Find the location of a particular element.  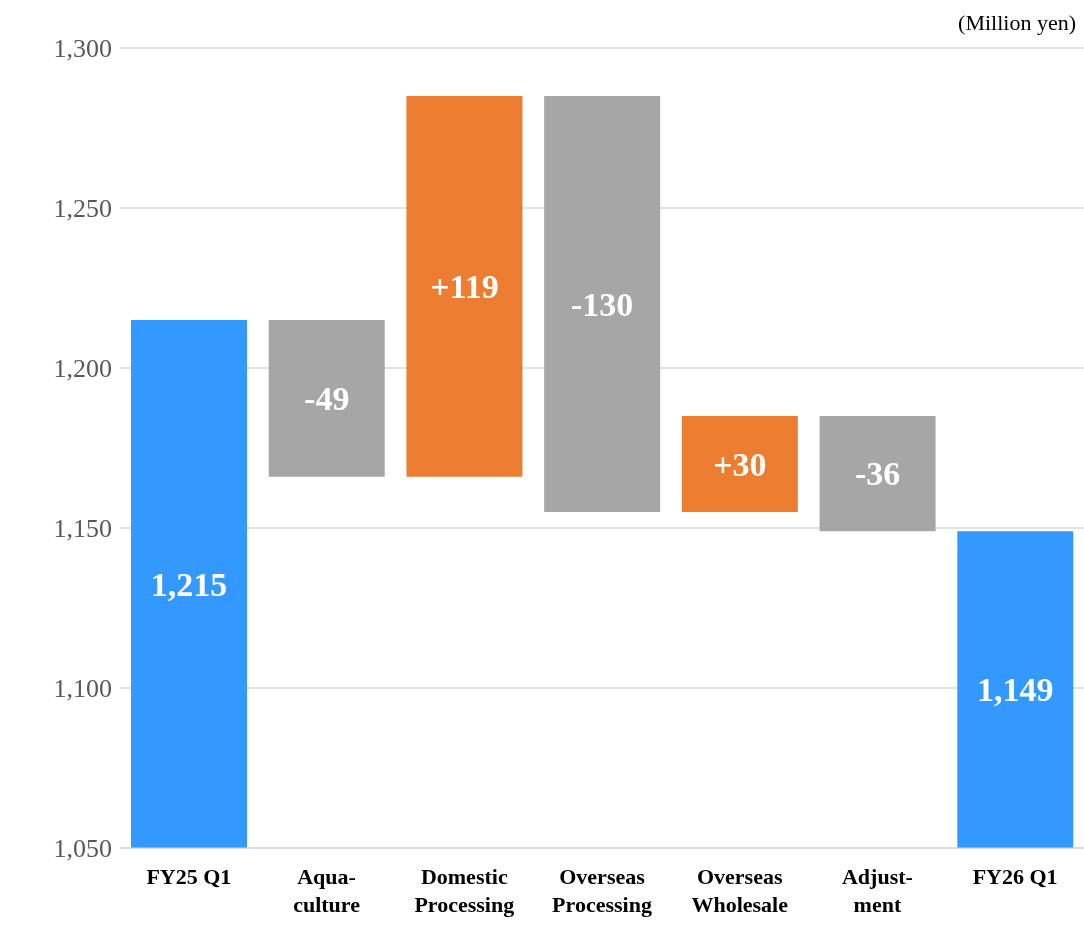

data-label: -130 is located at coordinates (602, 304).